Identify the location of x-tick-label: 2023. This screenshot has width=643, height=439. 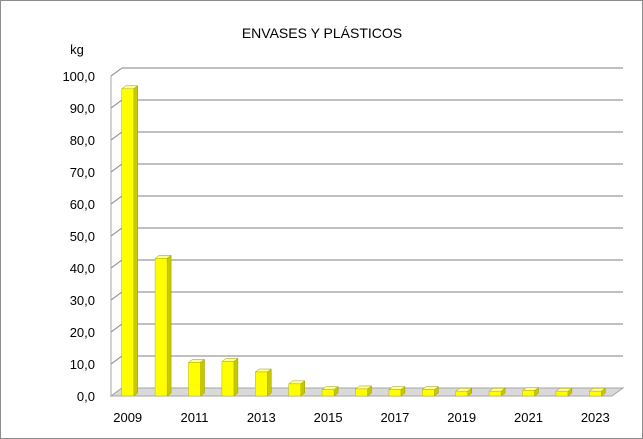
(595, 417).